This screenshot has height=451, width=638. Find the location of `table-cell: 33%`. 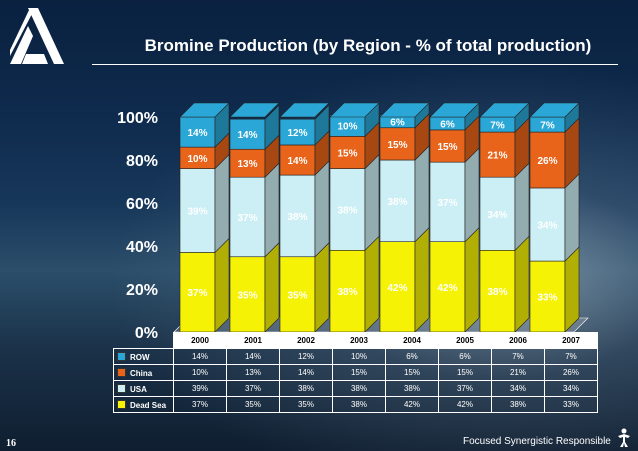

table-cell: 33% is located at coordinates (571, 404).